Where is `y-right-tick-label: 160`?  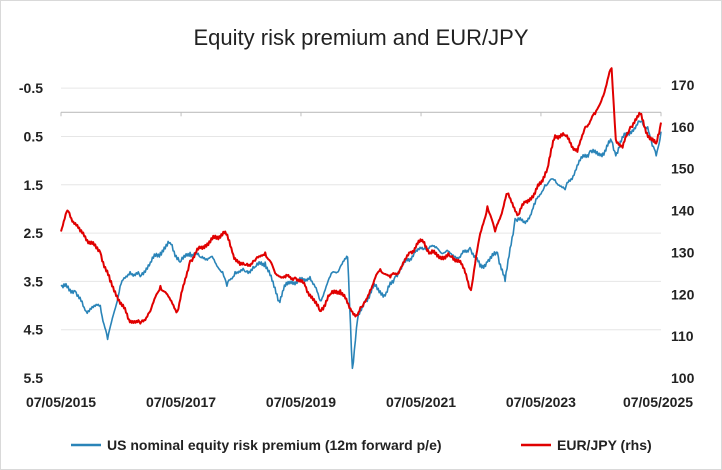
y-right-tick-label: 160 is located at coordinates (683, 127).